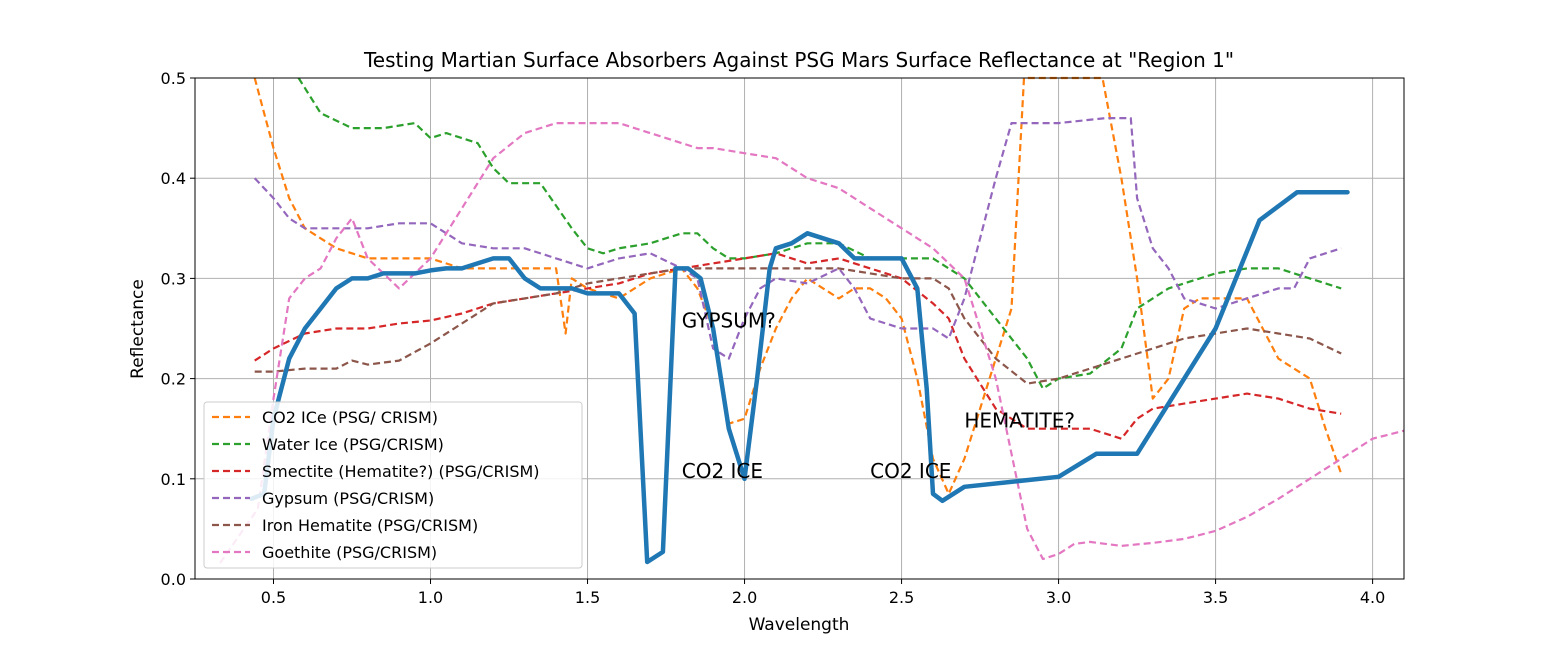  What do you see at coordinates (173, 379) in the screenshot?
I see `y-tick-label: 0.2` at bounding box center [173, 379].